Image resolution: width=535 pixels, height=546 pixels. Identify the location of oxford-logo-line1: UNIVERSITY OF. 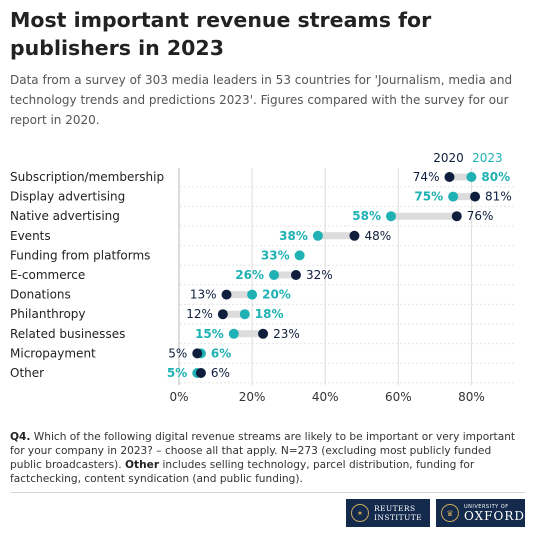
(486, 506).